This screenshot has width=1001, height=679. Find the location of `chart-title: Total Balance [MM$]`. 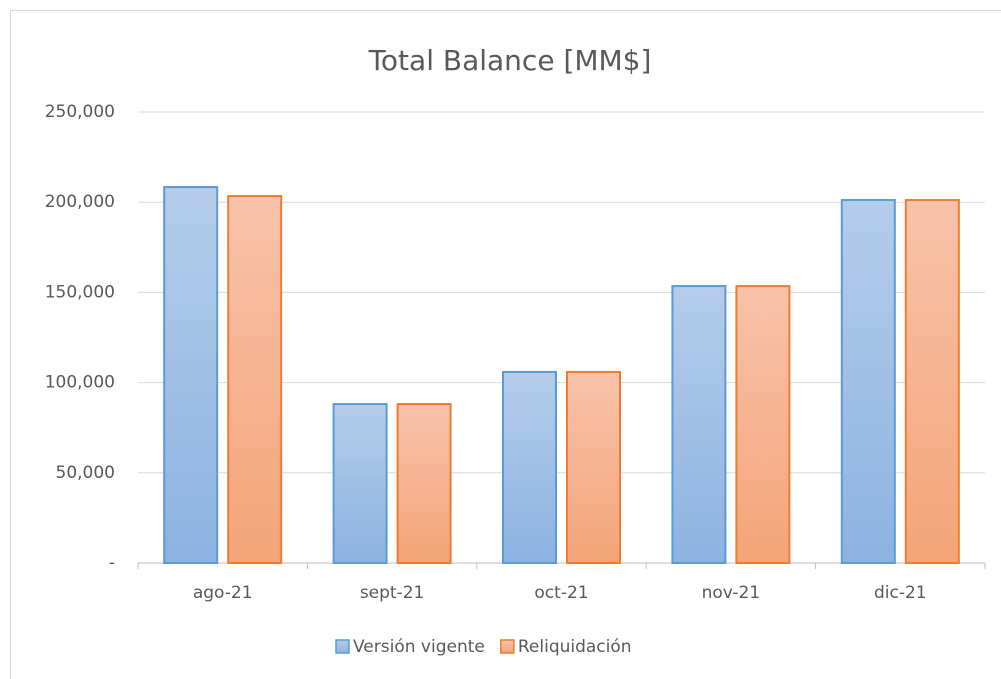

chart-title: Total Balance [MM$] is located at coordinates (510, 60).